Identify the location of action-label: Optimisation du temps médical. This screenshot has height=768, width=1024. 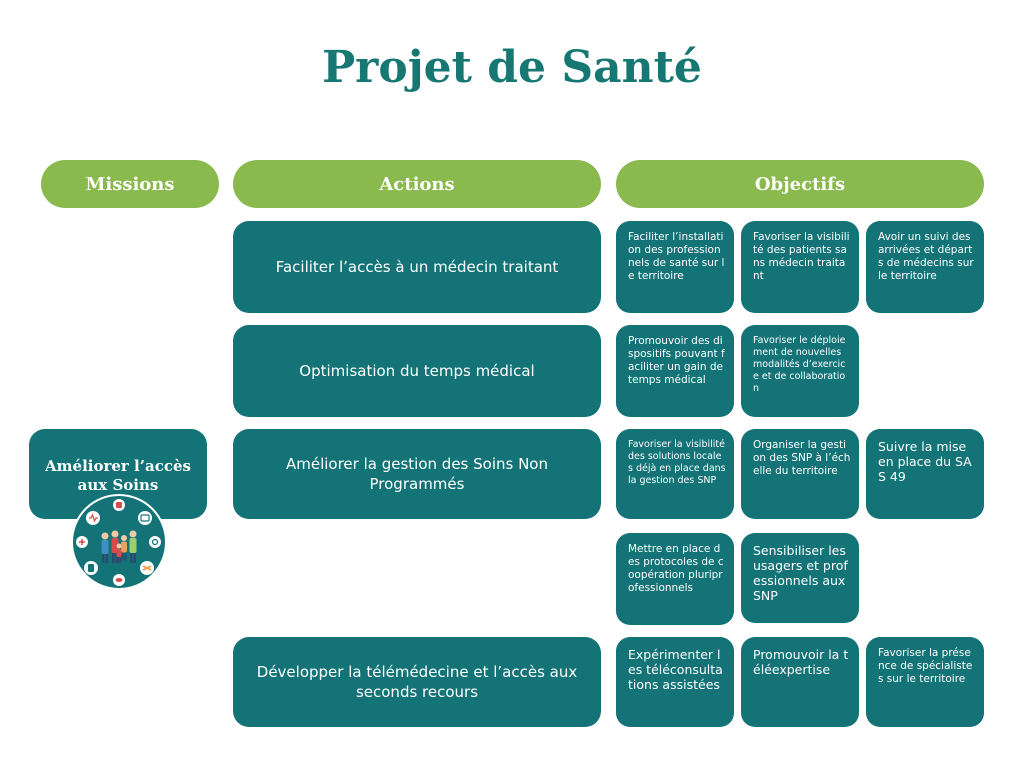
(417, 371).